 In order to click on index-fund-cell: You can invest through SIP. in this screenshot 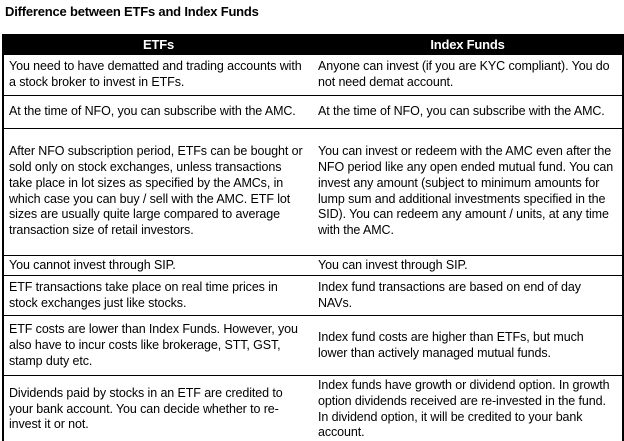, I will do `click(468, 265)`.